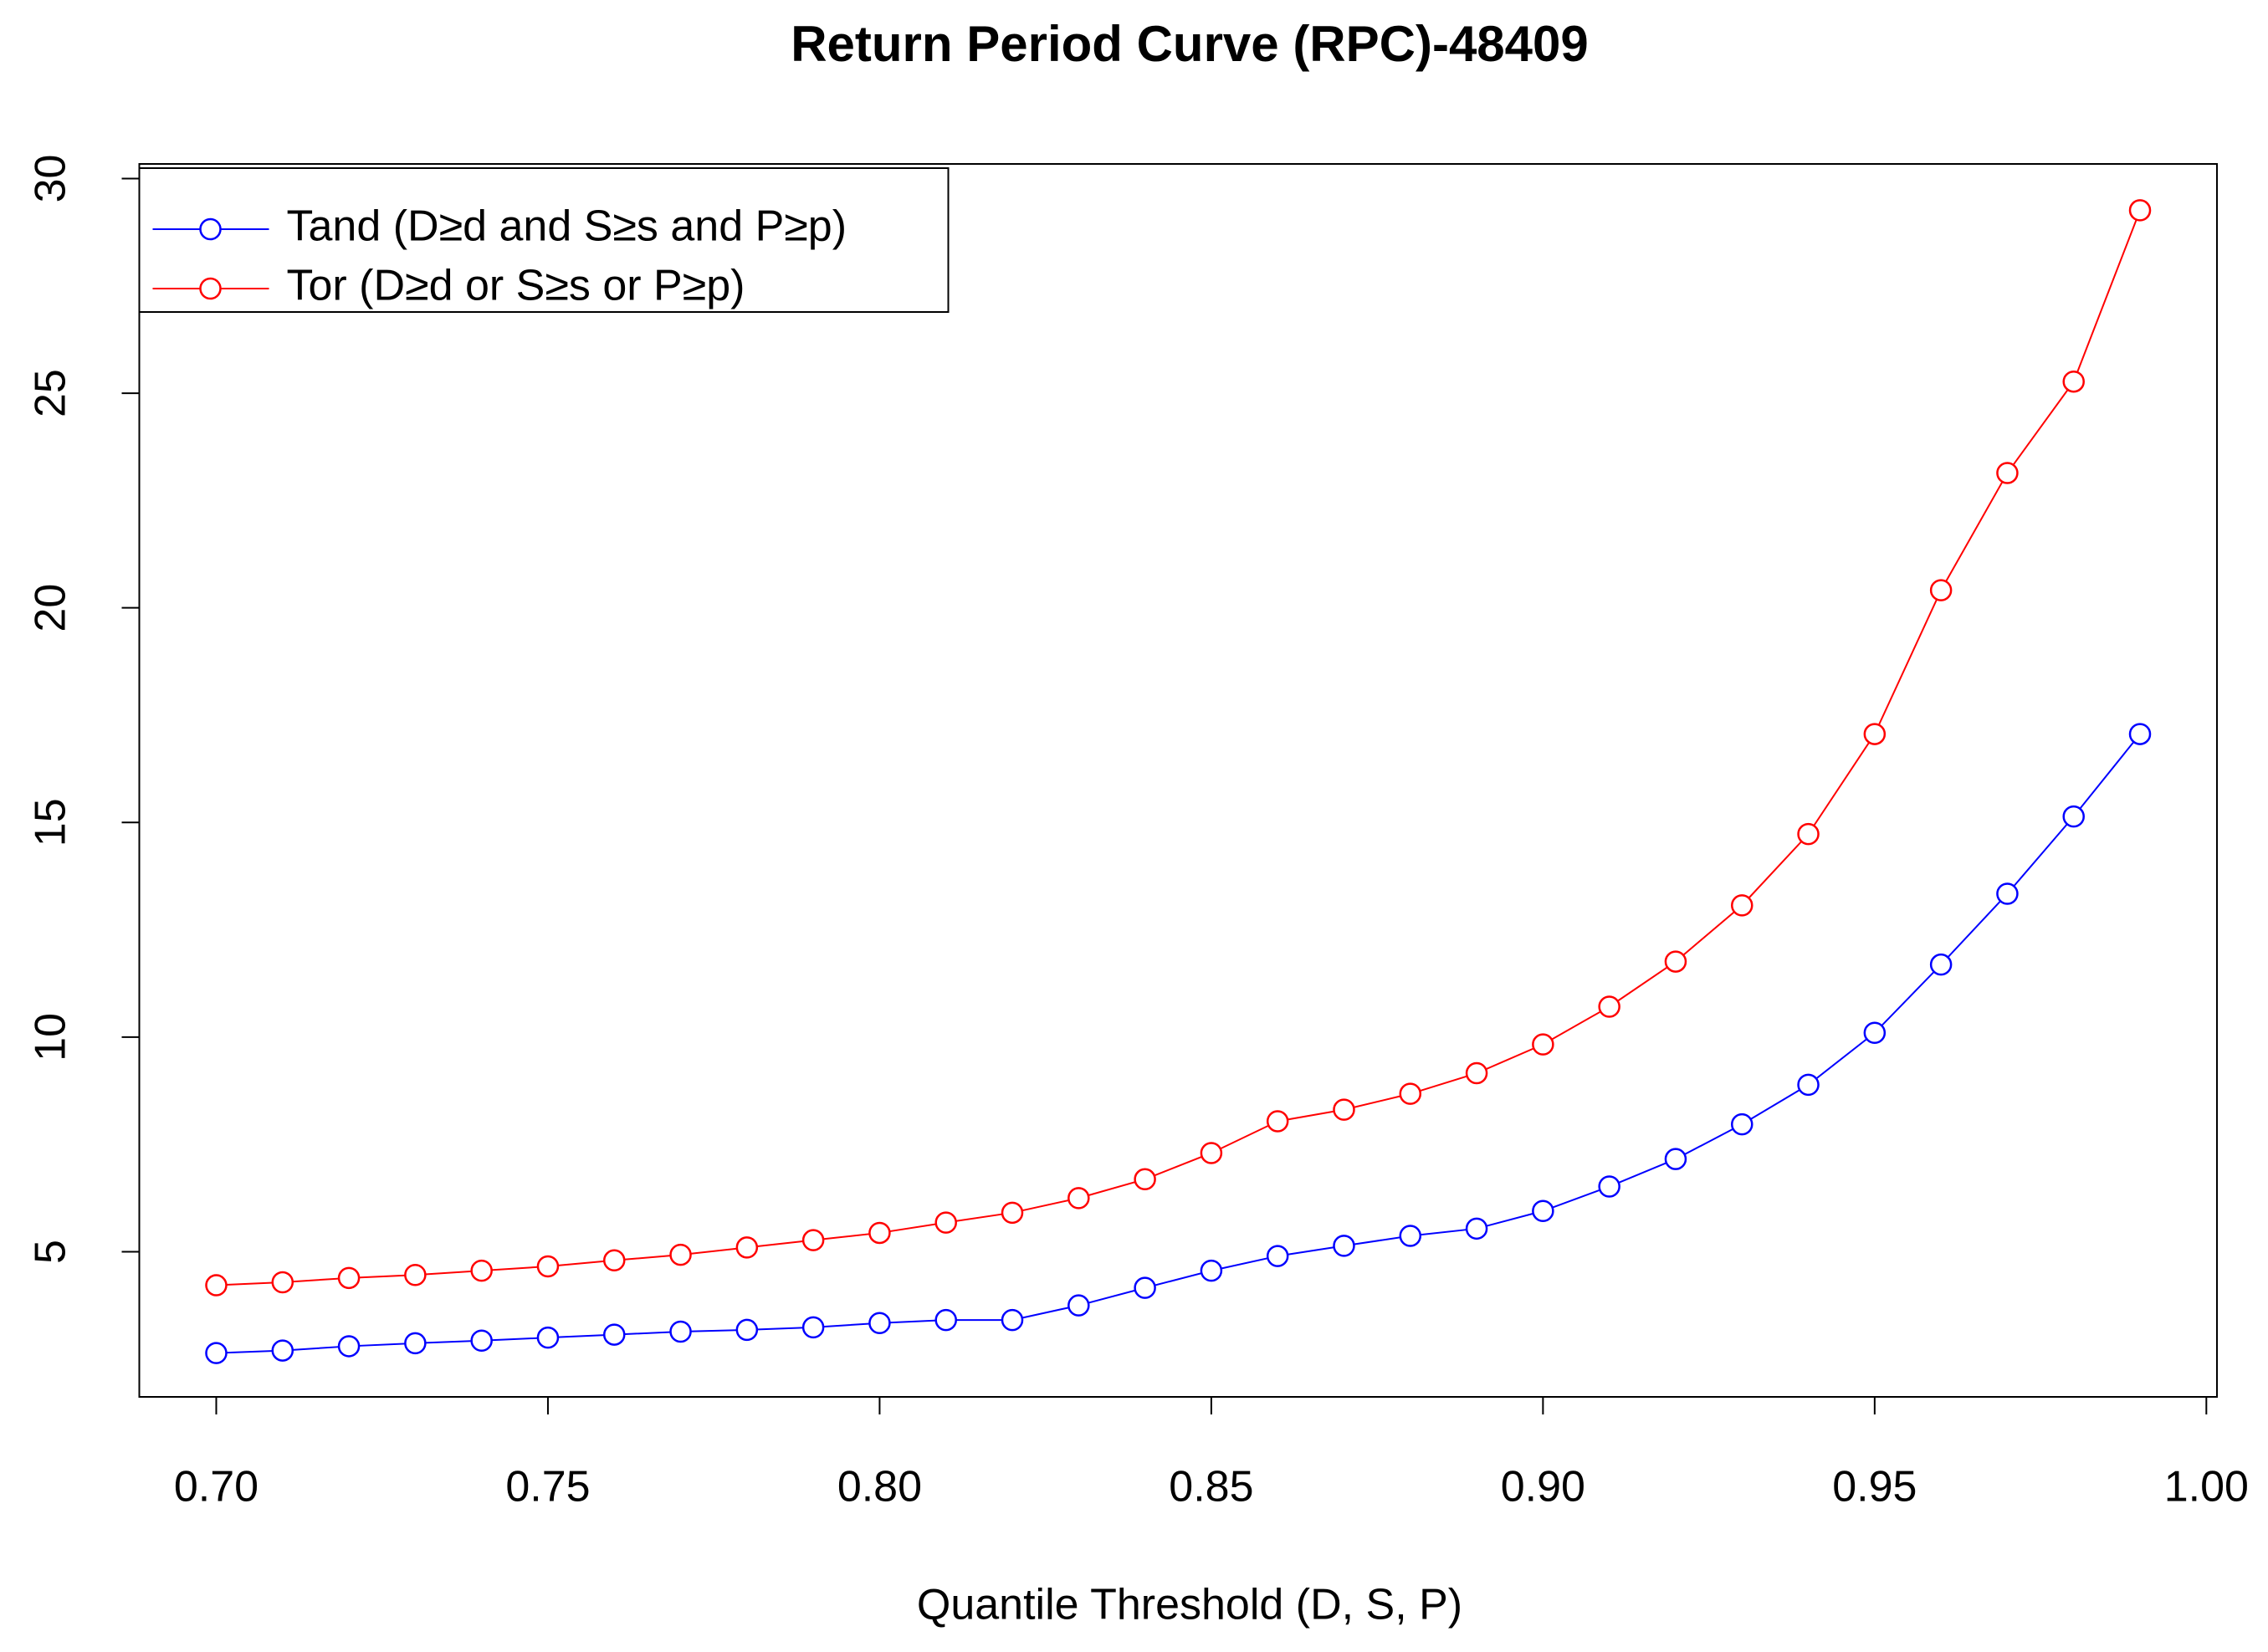 This screenshot has height=1652, width=2268. Describe the element at coordinates (1190, 44) in the screenshot. I see `chart-title: Return Period Curve (RPC)-48409` at that location.